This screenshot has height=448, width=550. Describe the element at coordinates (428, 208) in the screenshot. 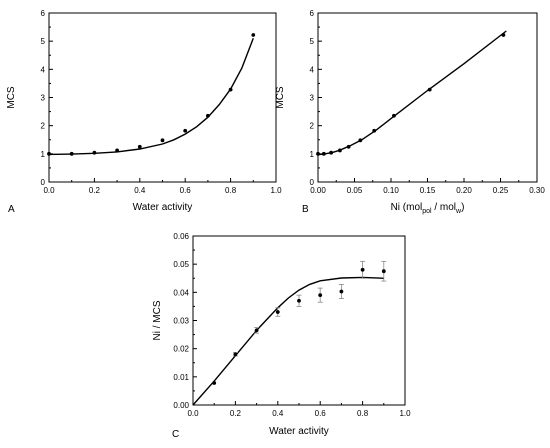

I see `x-axis-title: Ni (molpol / molw)` at that location.